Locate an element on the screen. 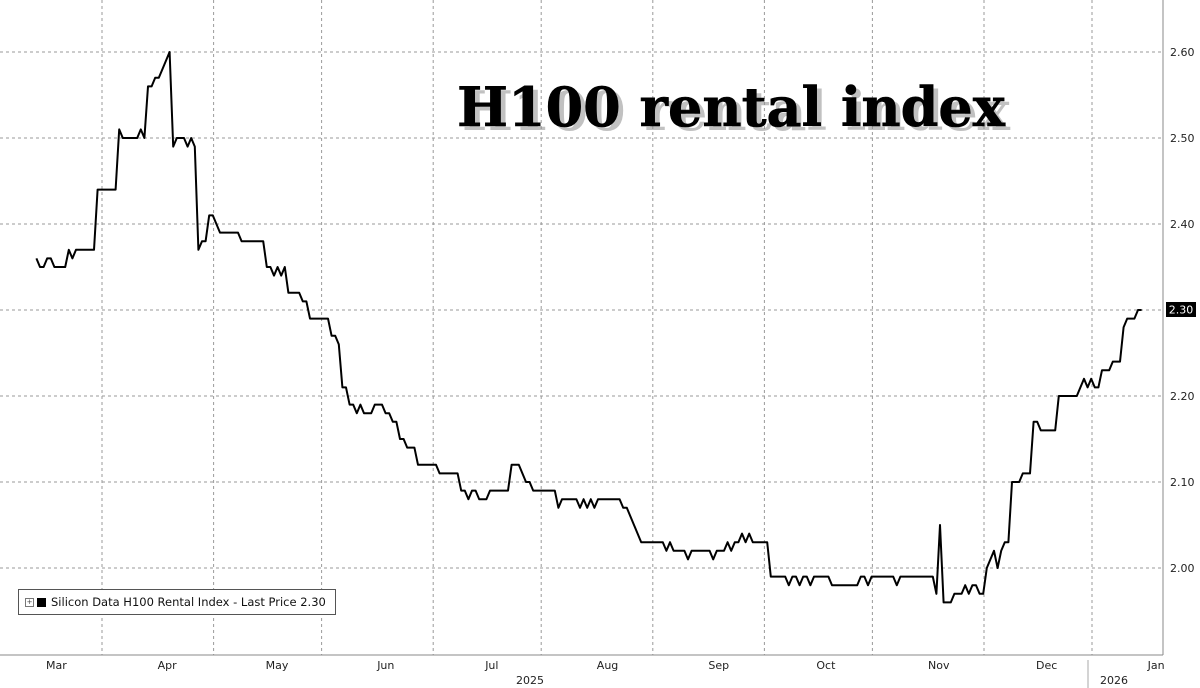 The height and width of the screenshot is (688, 1200). y-tick-label: 2.40 is located at coordinates (1182, 224).